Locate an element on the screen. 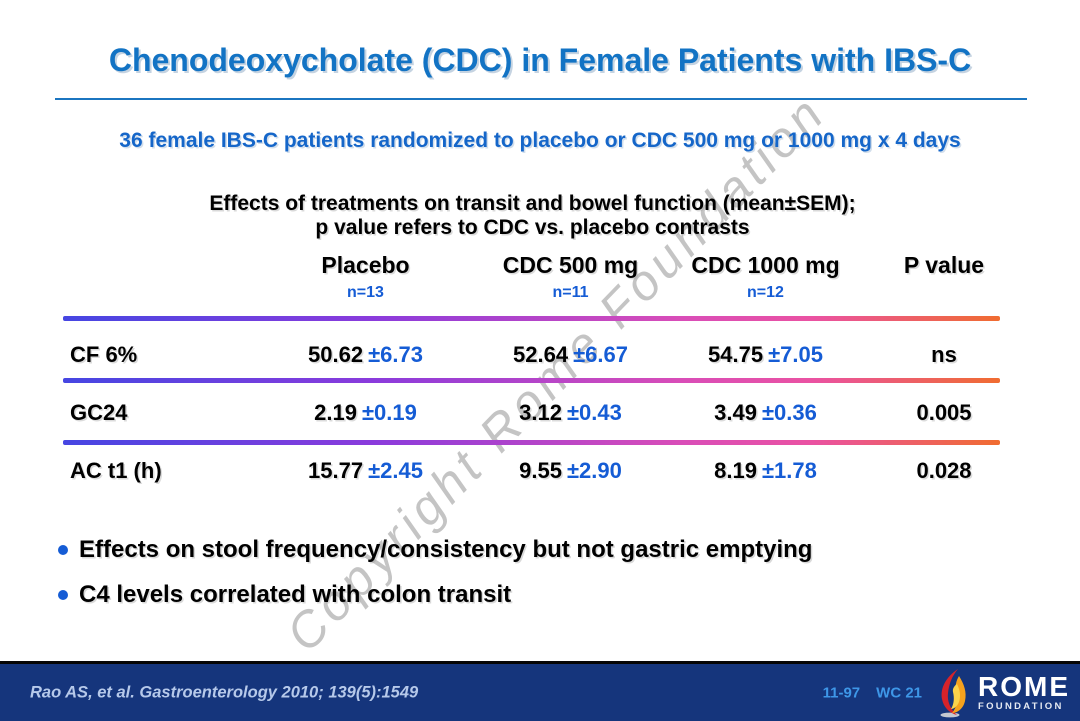 This screenshot has height=721, width=1080. row-label: GC24 is located at coordinates (99, 412).